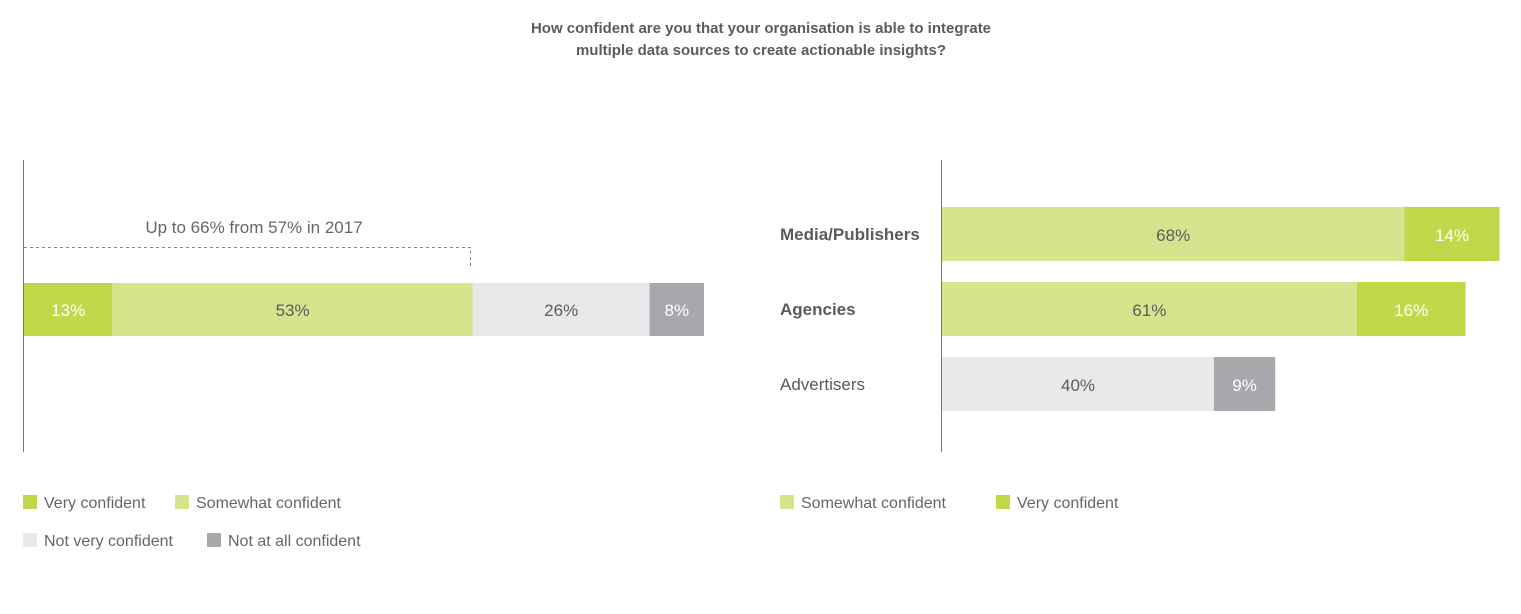  I want to click on bar-segment-very-confident, so click(68, 309).